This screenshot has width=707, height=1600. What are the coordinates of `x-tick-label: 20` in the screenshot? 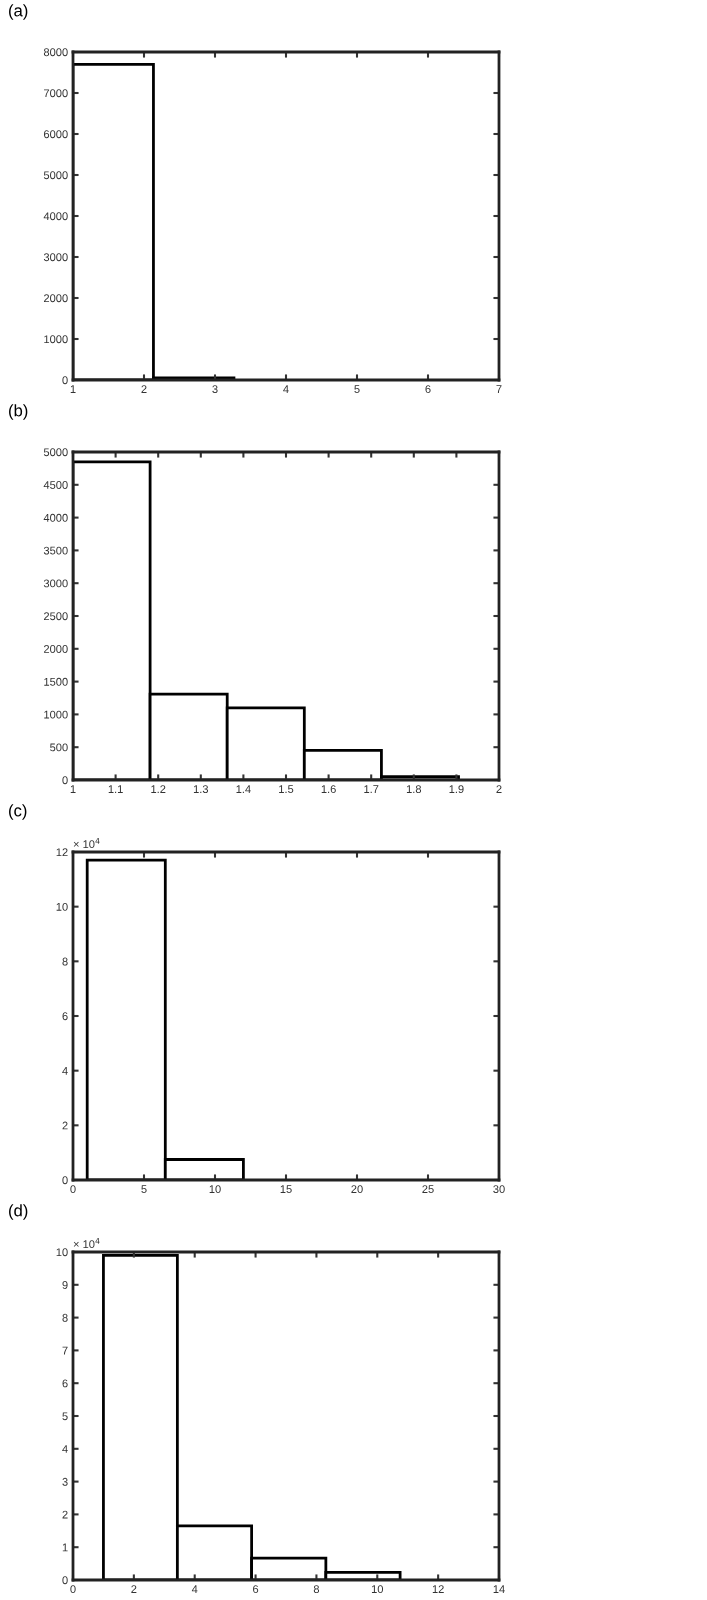 It's located at (357, 1189).